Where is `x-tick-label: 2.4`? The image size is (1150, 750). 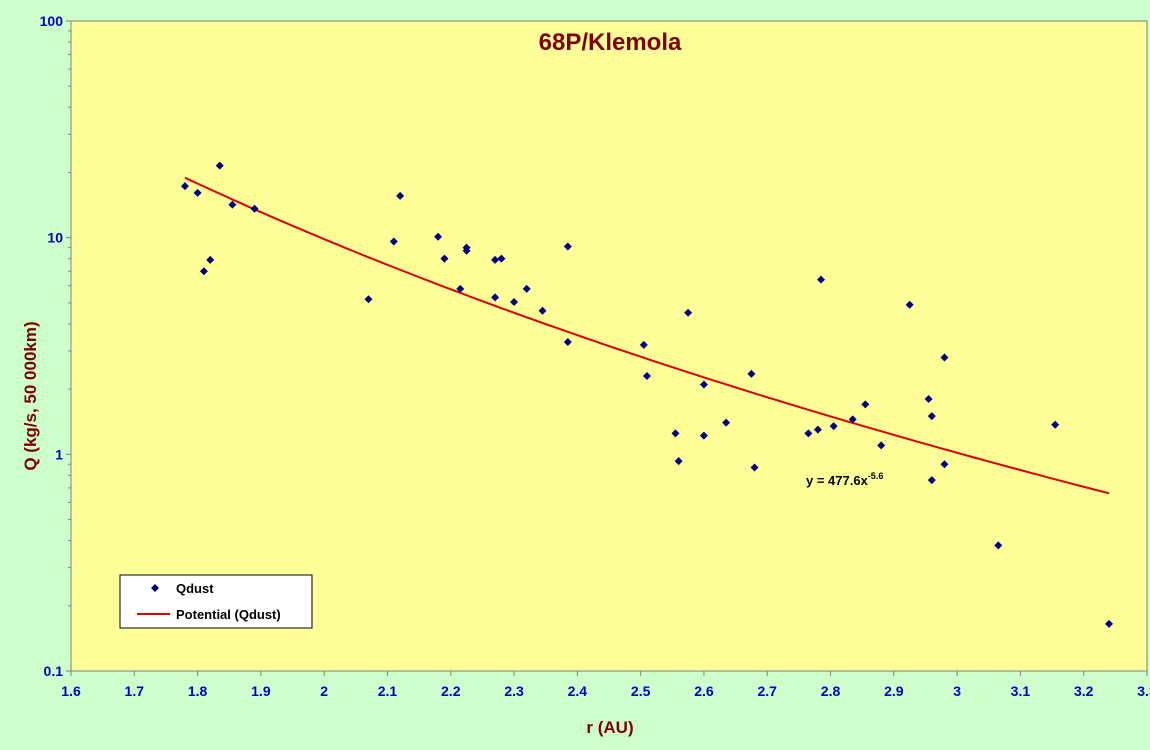
x-tick-label: 2.4 is located at coordinates (578, 691).